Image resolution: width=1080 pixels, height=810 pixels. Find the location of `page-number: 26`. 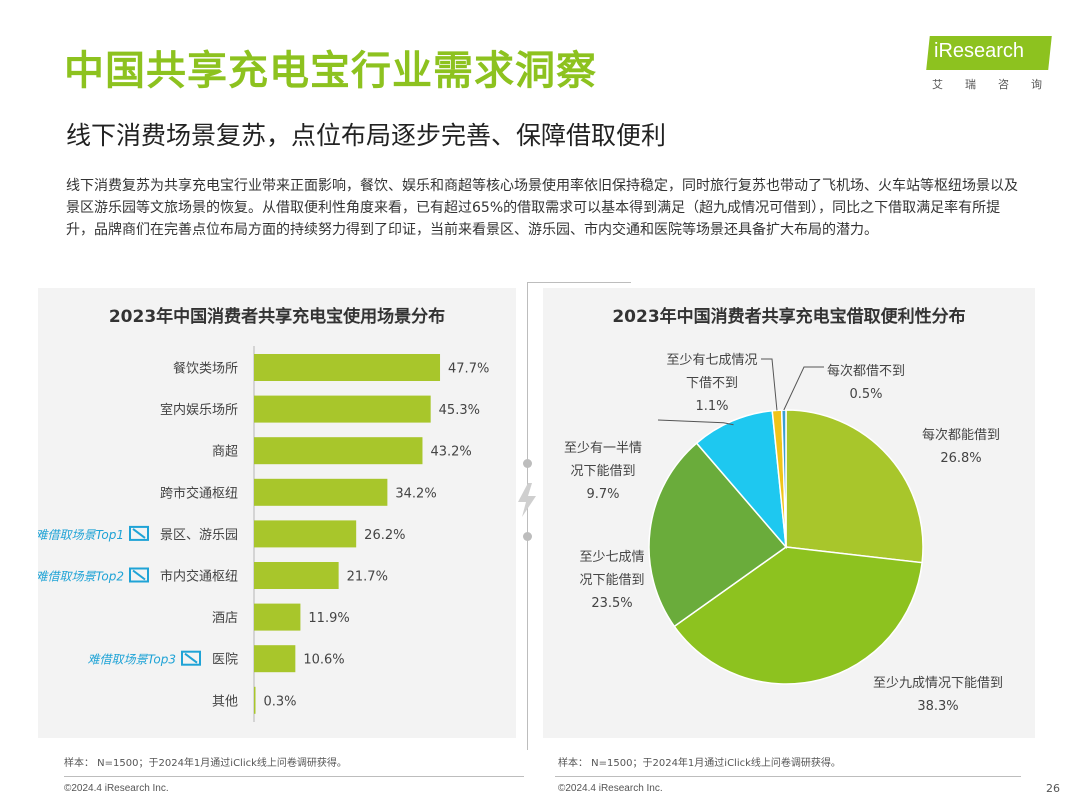

page-number: 26 is located at coordinates (1053, 788).